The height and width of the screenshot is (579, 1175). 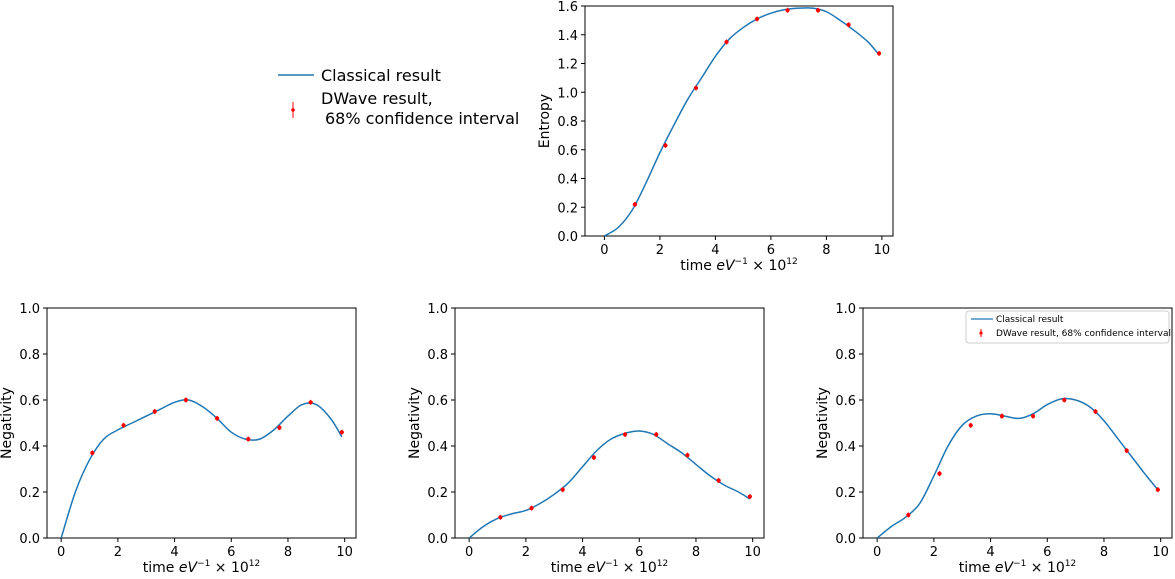 I want to click on y-tick-label: 1.4, so click(x=567, y=36).